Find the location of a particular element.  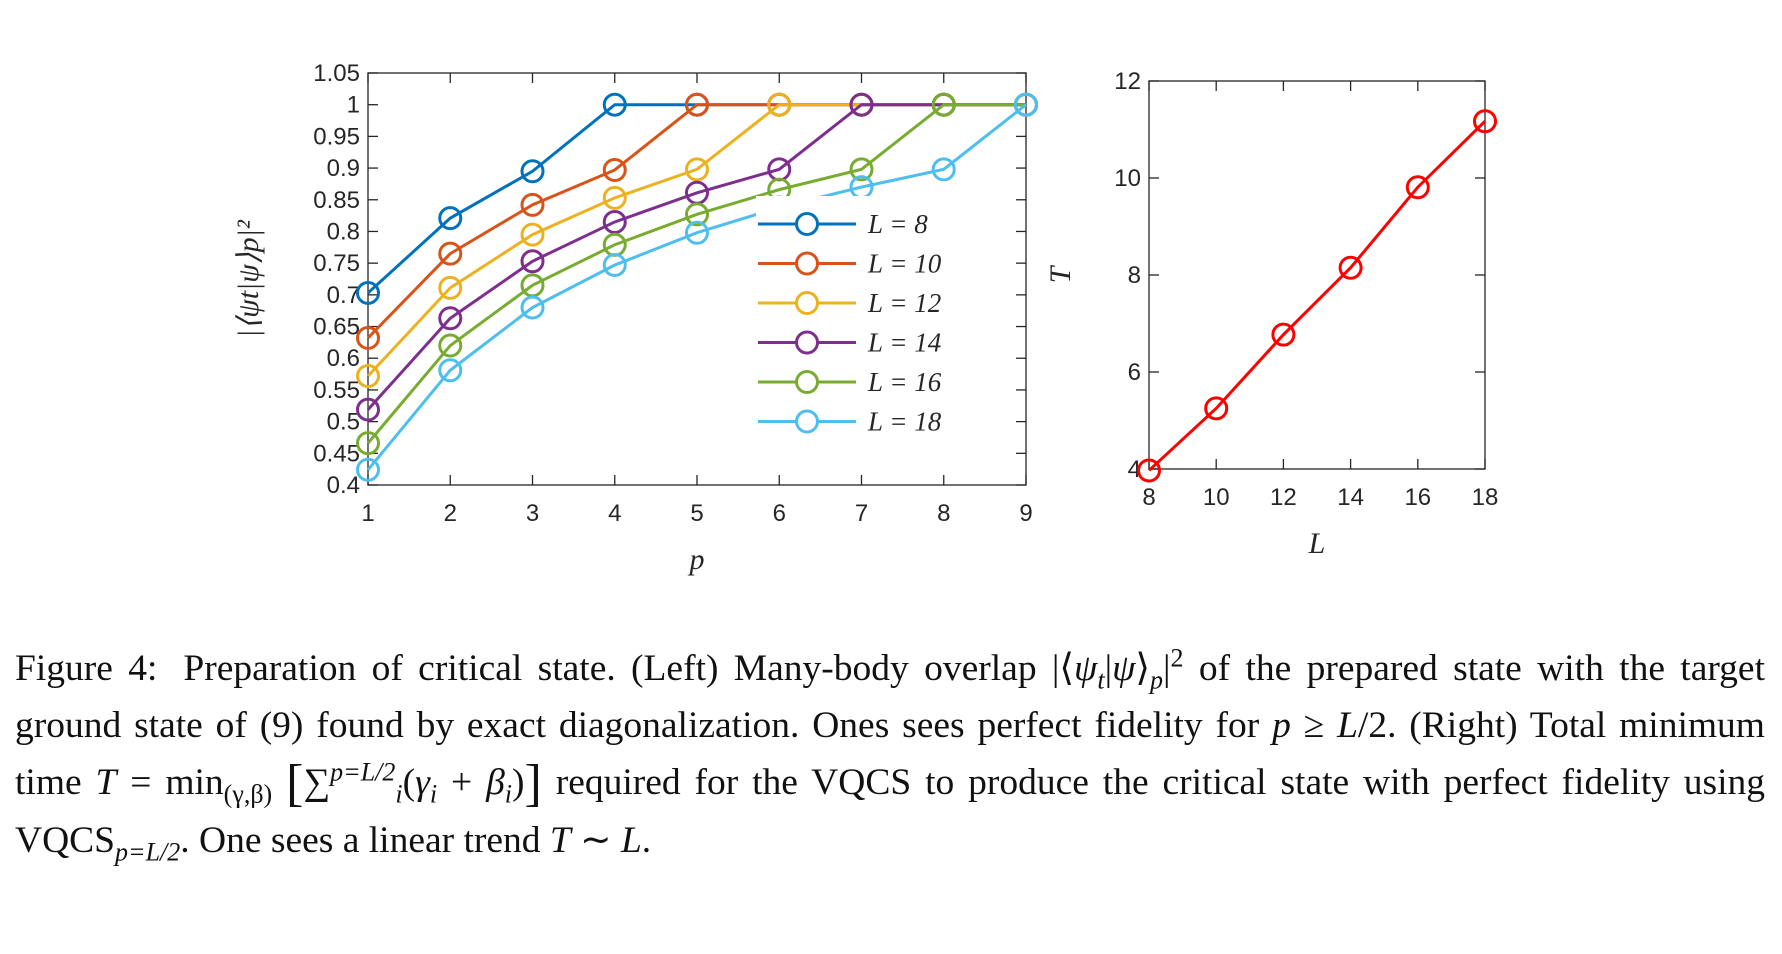

x-tick-label: 4 is located at coordinates (614, 513).